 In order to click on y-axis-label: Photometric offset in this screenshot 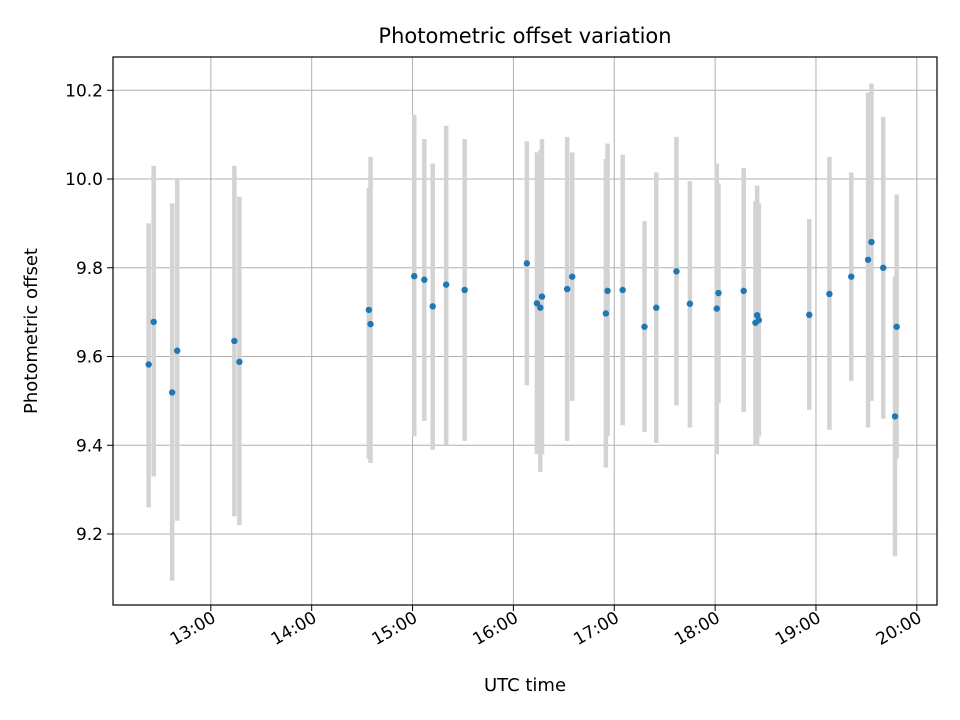, I will do `click(31, 331)`.